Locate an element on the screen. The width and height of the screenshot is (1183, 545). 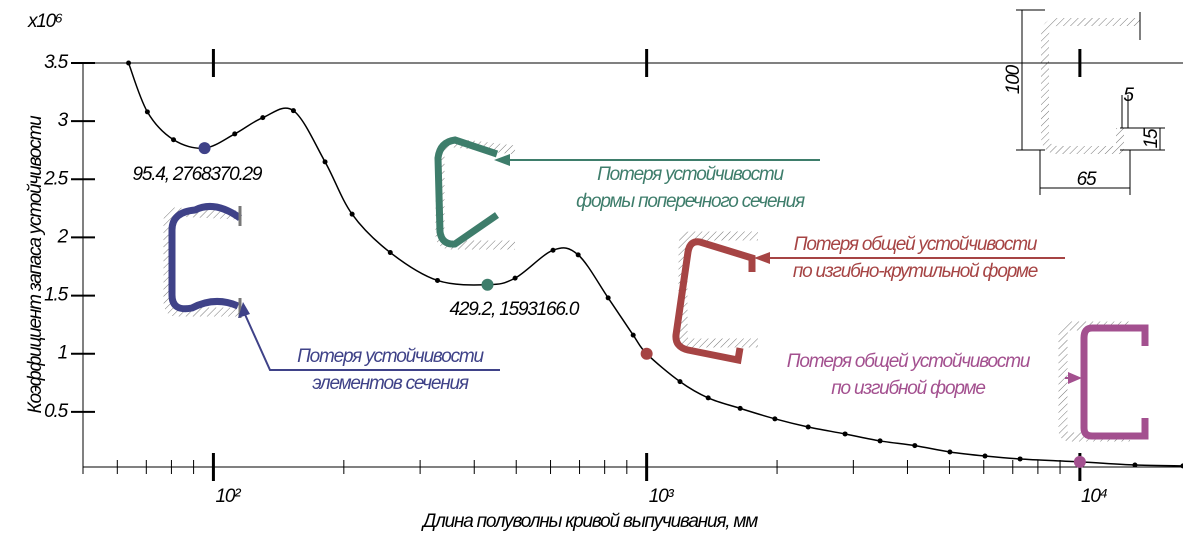
y-tick-label: 2.5 is located at coordinates (55, 178).